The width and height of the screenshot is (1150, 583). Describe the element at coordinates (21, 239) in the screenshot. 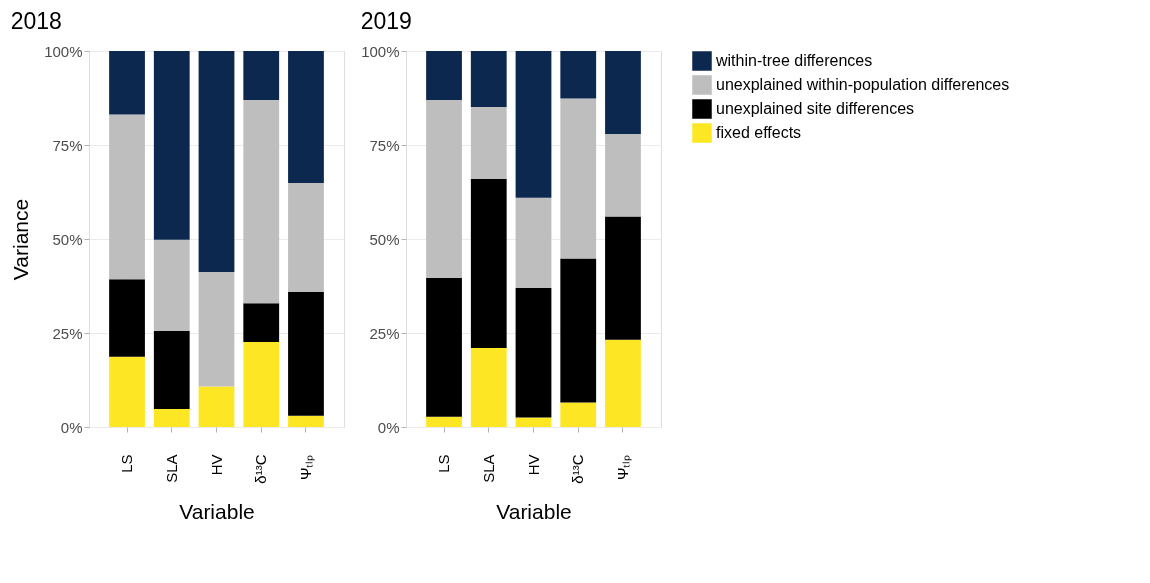

I see `y-axis-title: Variance` at that location.